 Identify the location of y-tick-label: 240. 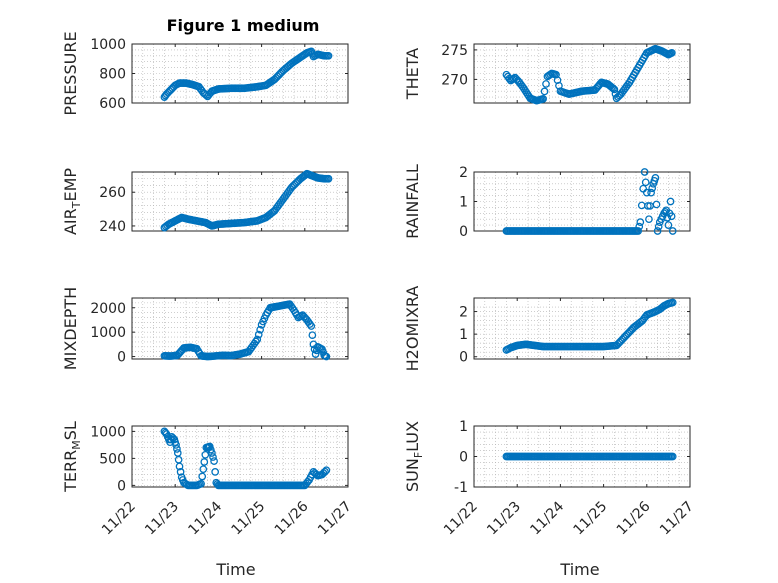
(112, 227).